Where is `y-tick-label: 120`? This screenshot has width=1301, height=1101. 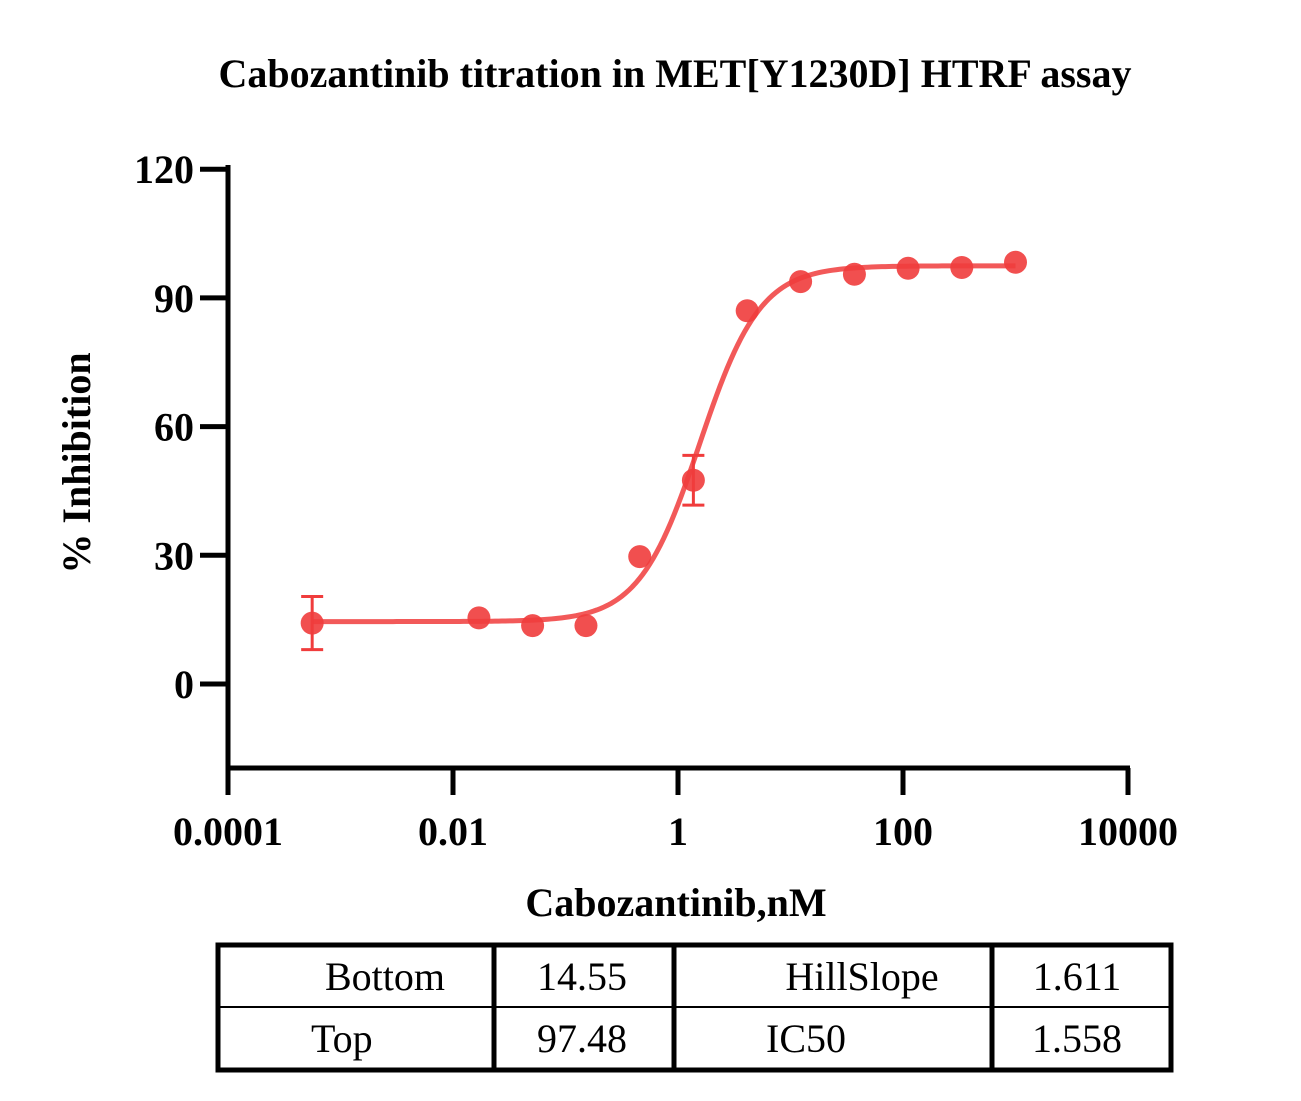 y-tick-label: 120 is located at coordinates (164, 169).